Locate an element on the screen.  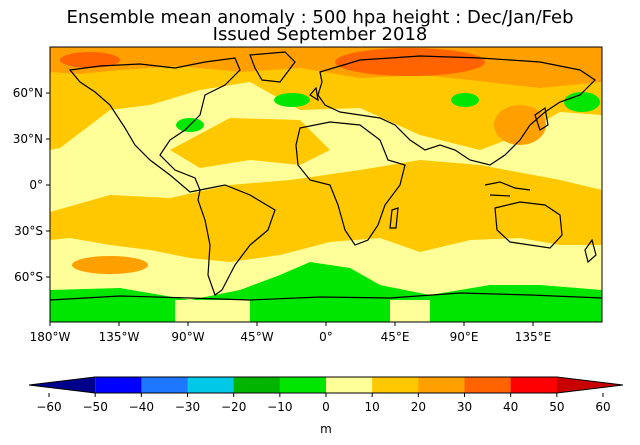
colorbar-tick-label: 20 is located at coordinates (418, 407).